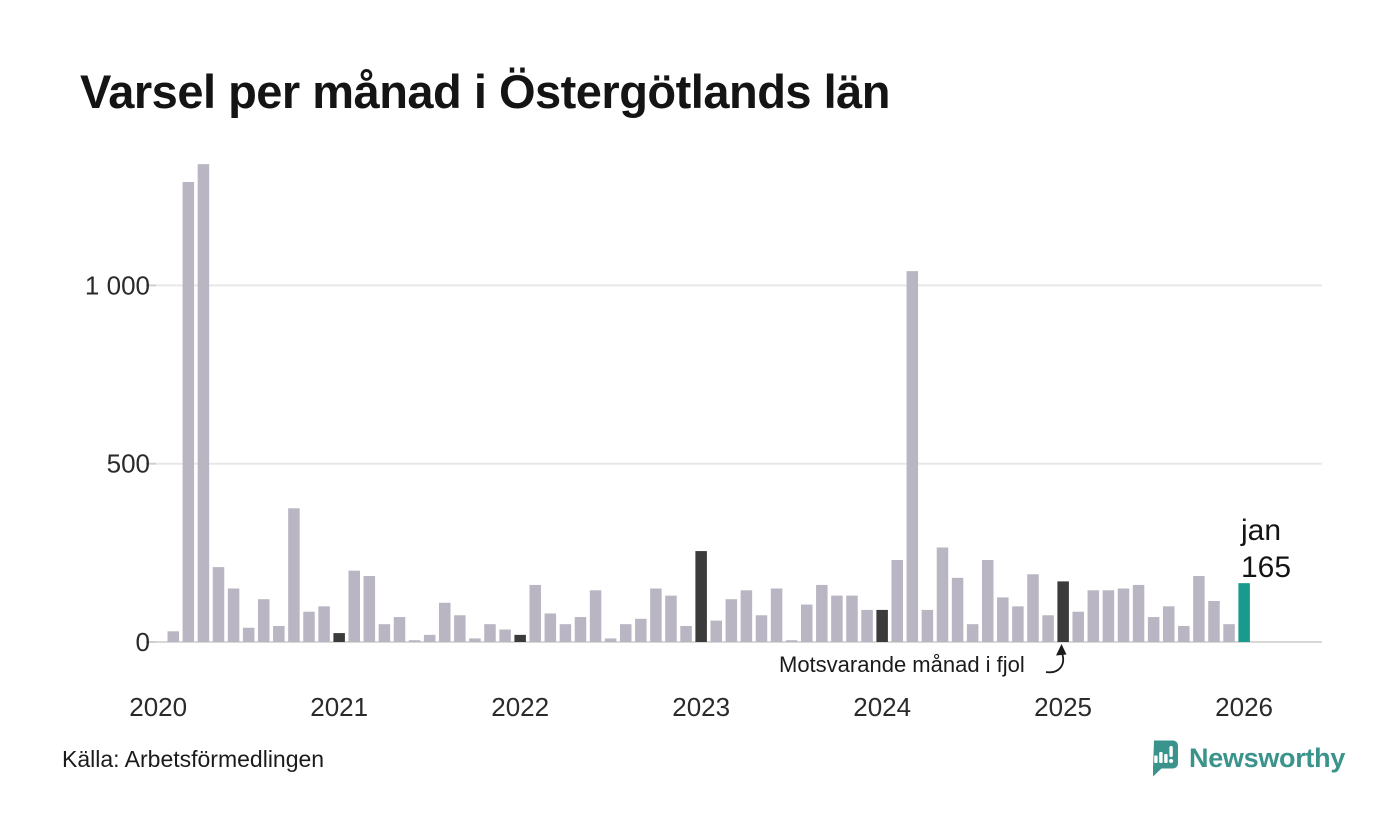 Image resolution: width=1400 pixels, height=840 pixels. I want to click on chart-title: Varsel per månad i Östergötlands län, so click(485, 91).